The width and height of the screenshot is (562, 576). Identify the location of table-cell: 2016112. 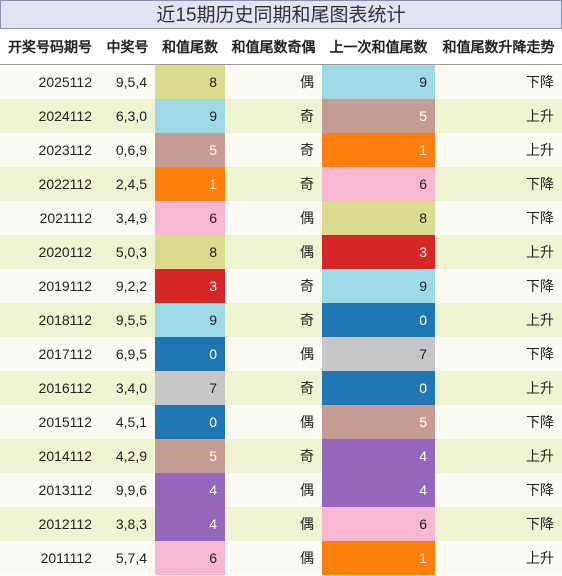
(50, 387).